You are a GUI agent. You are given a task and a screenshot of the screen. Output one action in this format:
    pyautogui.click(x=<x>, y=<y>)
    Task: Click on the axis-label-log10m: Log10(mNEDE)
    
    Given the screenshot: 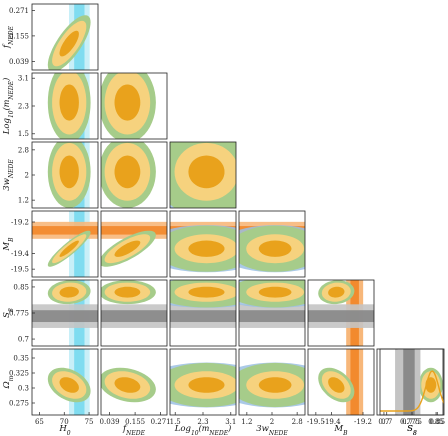 What is the action you would take?
    pyautogui.click(x=8, y=107)
    